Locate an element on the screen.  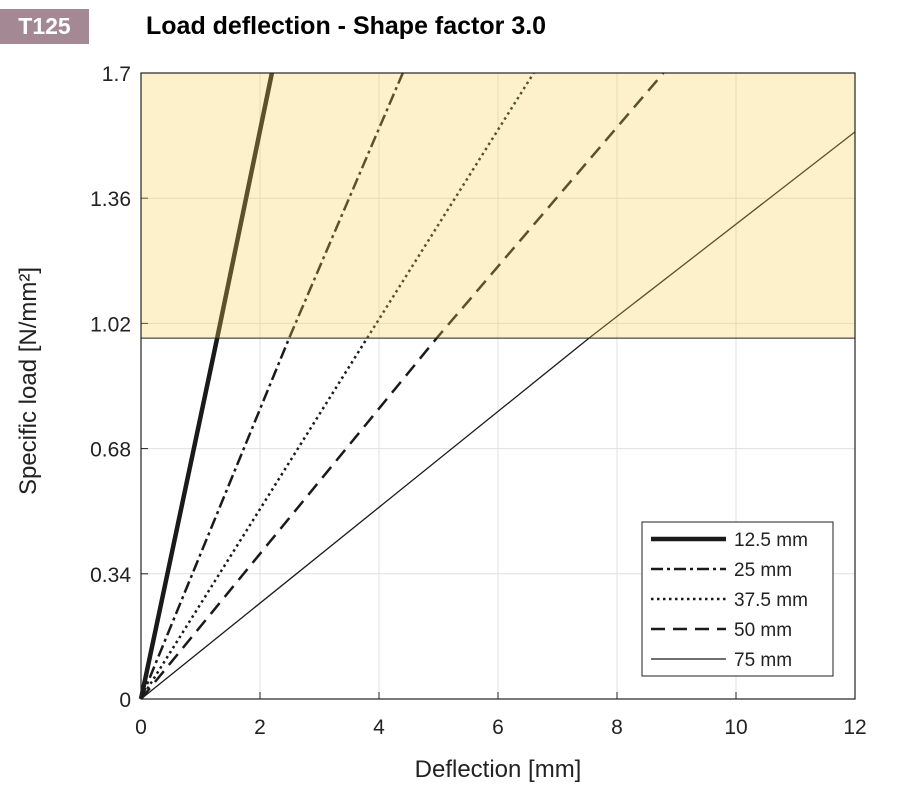
product-badge: T125 is located at coordinates (44, 26).